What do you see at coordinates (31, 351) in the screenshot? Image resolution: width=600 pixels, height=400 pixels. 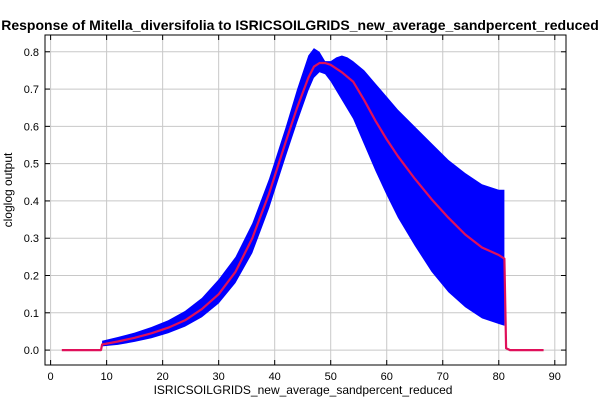 I see `y-tick-label: 0.0` at bounding box center [31, 351].